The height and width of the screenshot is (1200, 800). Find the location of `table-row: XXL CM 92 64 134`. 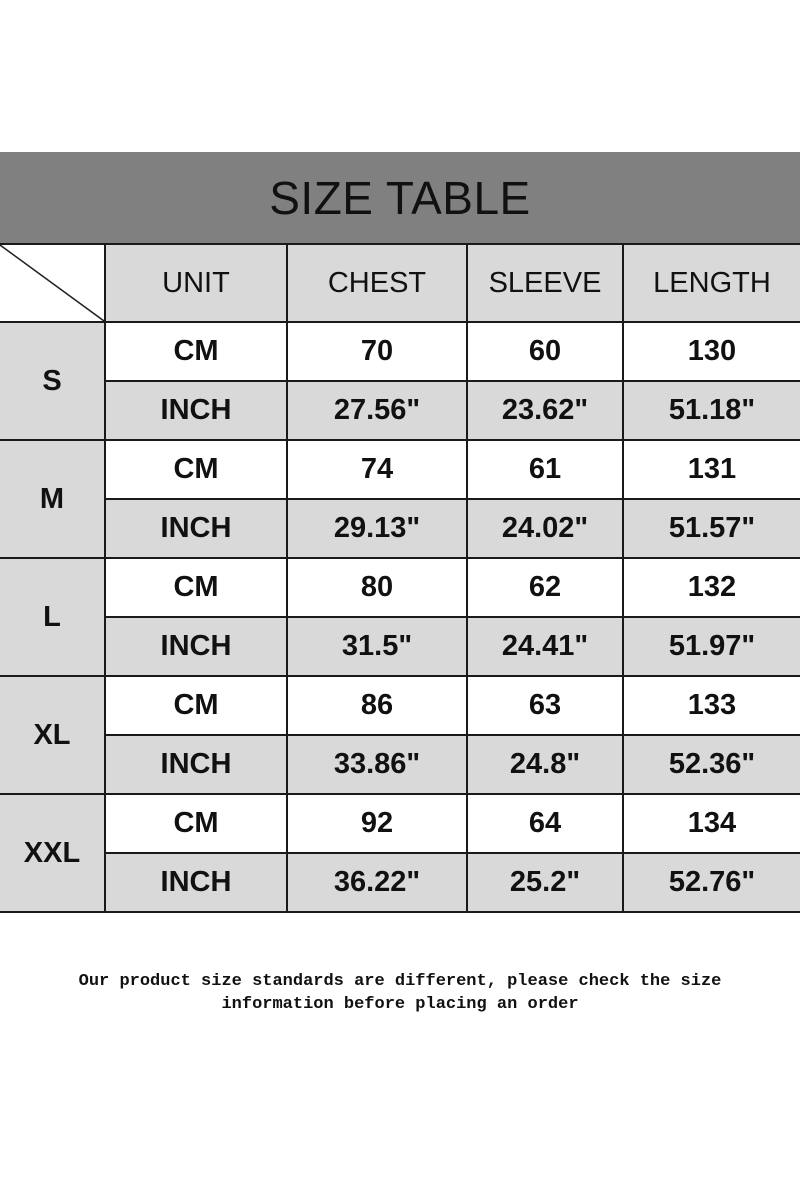

table-row: XXL CM 92 64 134 is located at coordinates (400, 853).